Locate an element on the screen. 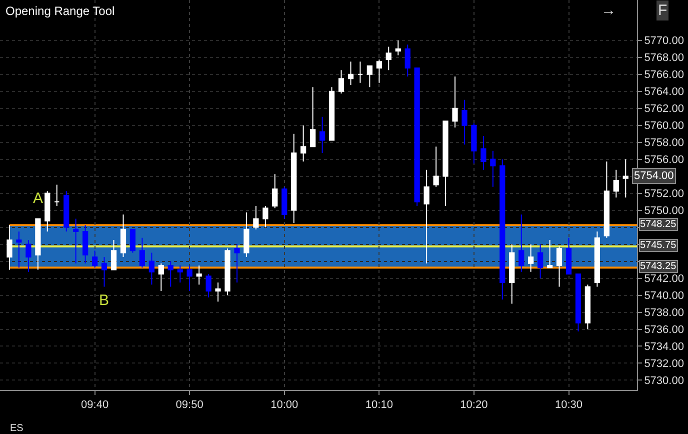 The image size is (688, 434). x-tick-label: 09:50 is located at coordinates (190, 405).